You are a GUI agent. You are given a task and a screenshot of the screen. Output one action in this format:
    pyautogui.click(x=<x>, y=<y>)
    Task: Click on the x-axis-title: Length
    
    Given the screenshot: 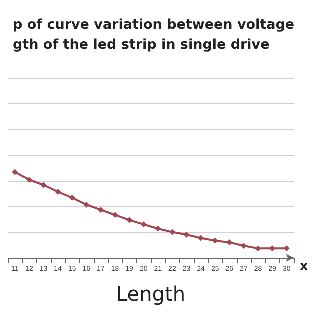 What is the action you would take?
    pyautogui.click(x=151, y=294)
    